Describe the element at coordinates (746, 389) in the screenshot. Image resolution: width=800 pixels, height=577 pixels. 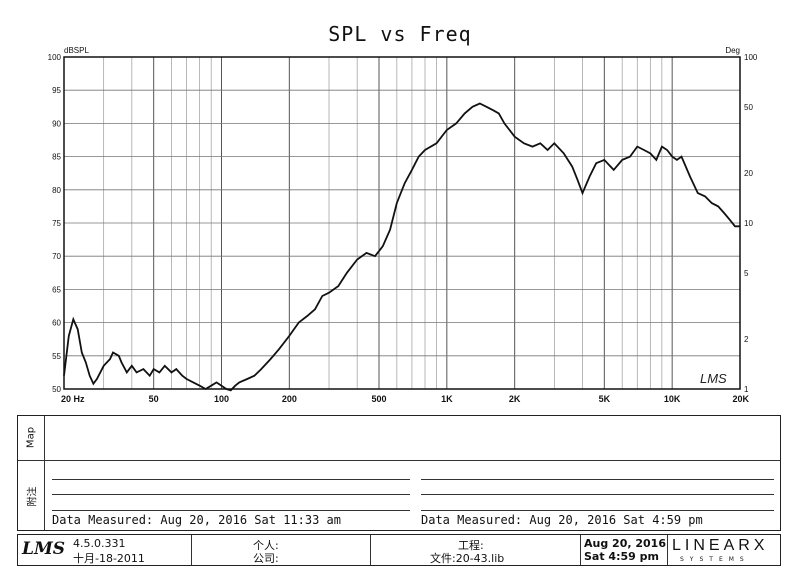
I see `y-right-tick-label: 1` at that location.